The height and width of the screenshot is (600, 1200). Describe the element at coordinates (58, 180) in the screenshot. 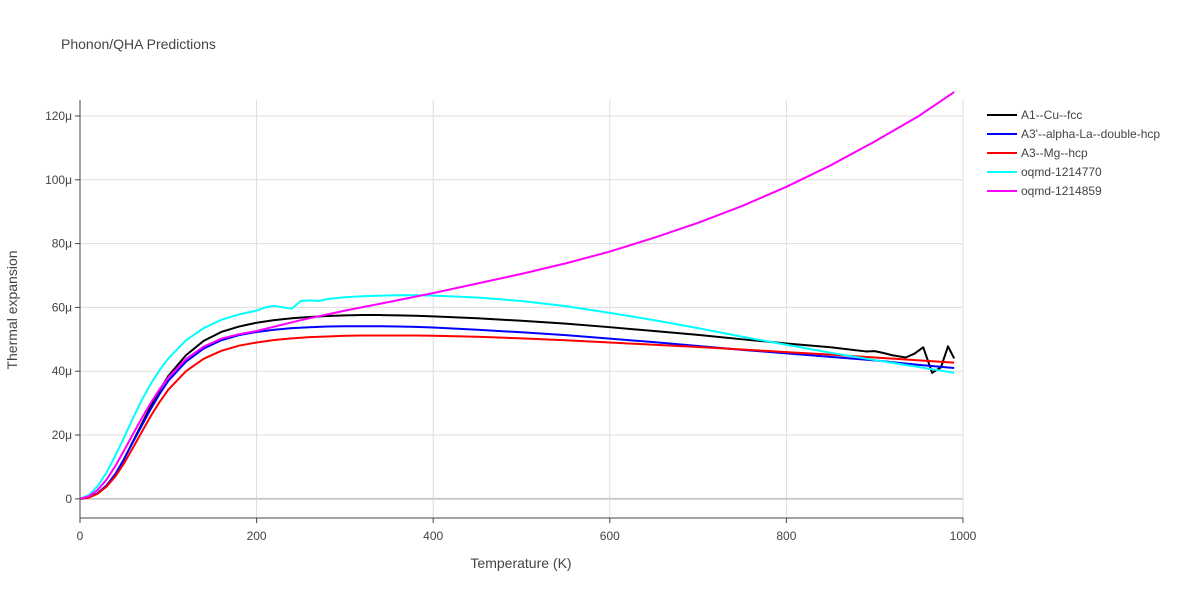

I see `y-tick-label: 100μ` at that location.